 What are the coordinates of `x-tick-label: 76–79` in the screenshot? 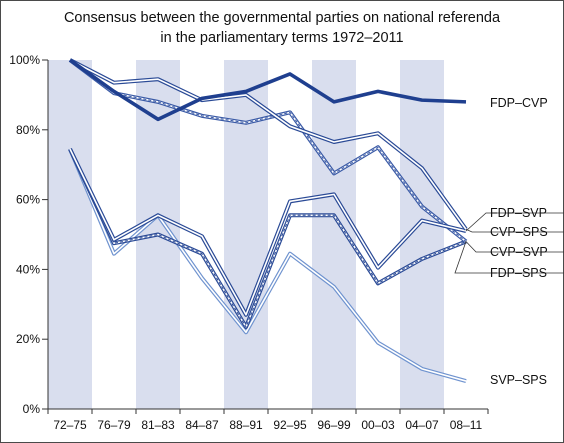 It's located at (114, 425).